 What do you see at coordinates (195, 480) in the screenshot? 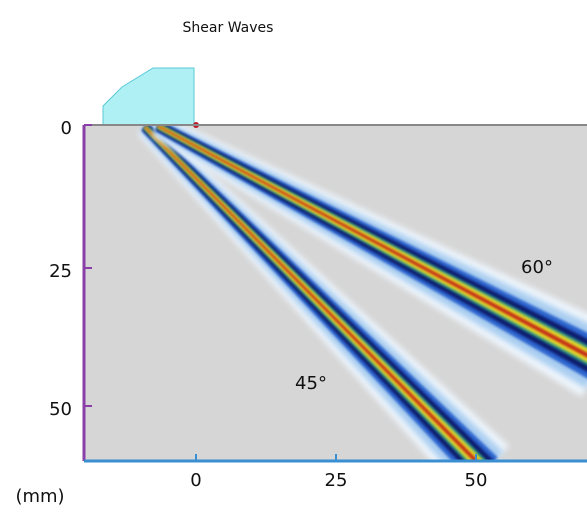
I see `x-tick-label: 0` at bounding box center [195, 480].